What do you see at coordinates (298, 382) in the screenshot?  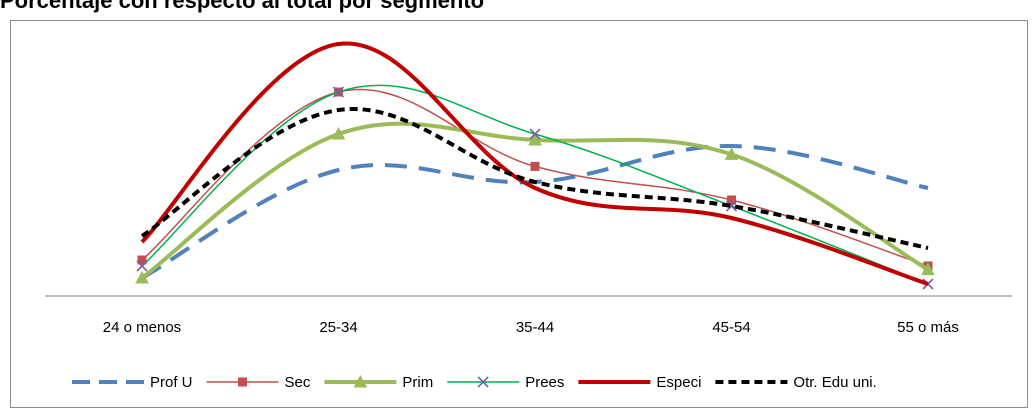 I see `legend-label: Sec` at bounding box center [298, 382].